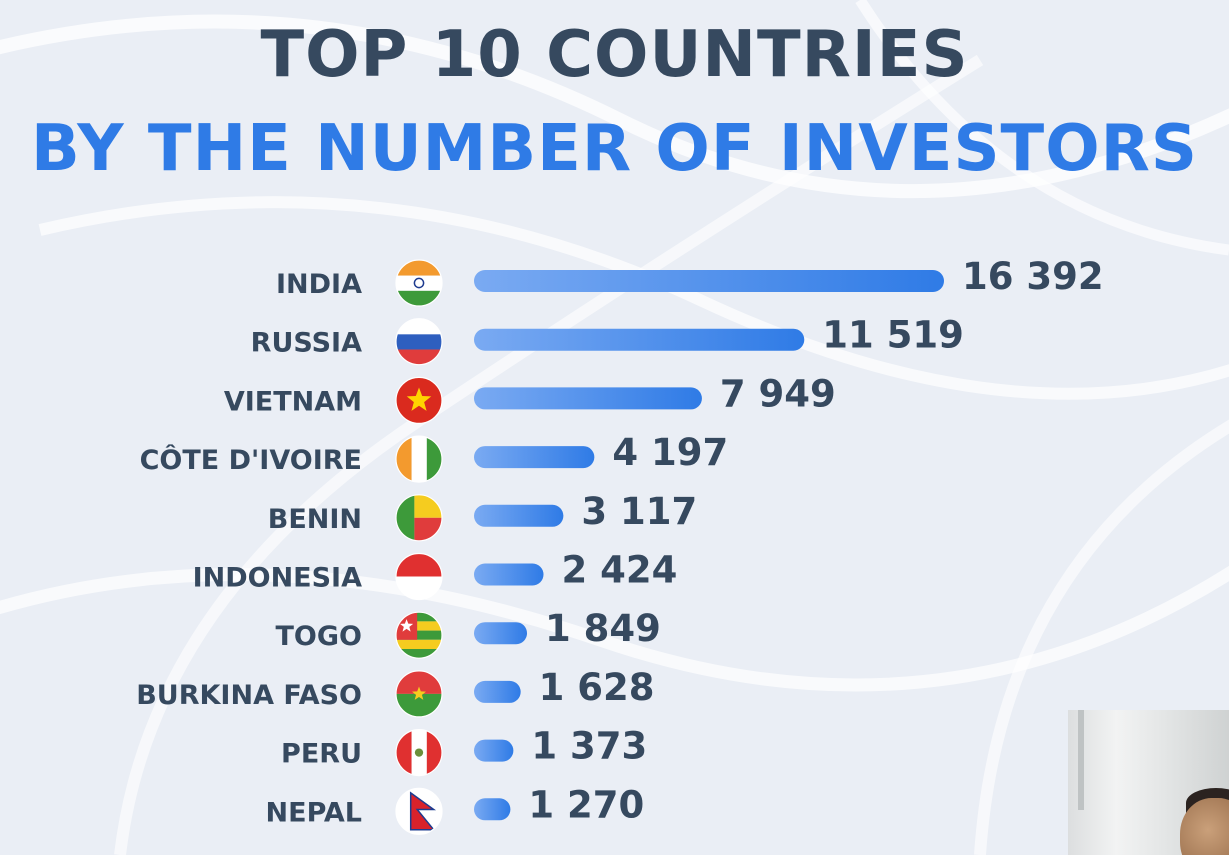 Image resolution: width=1229 pixels, height=855 pixels. I want to click on chart-title-line-1: TOP 10 COUNTRIES, so click(614, 55).